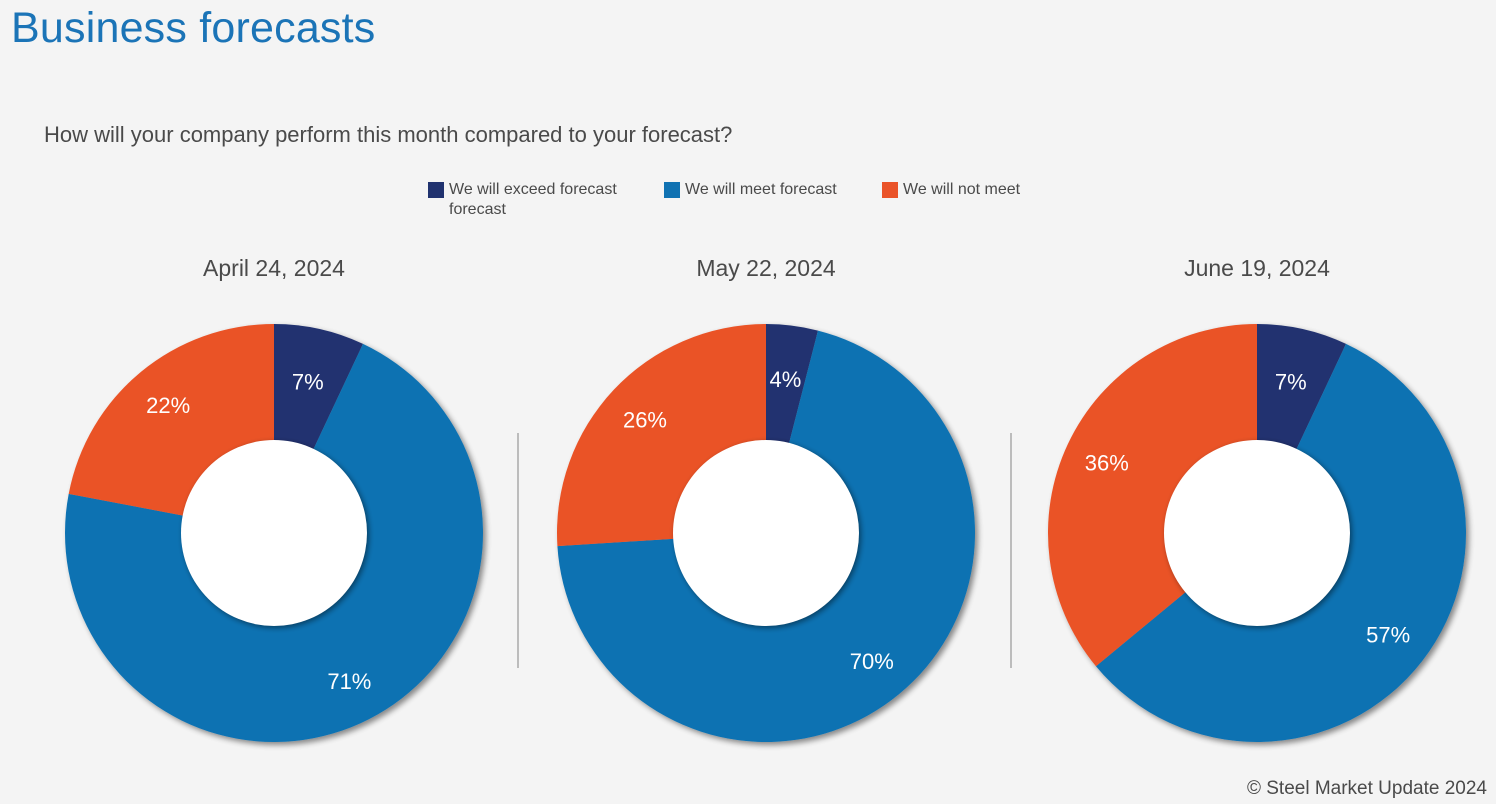 The image size is (1496, 804). I want to click on copyright-notice: © Steel Market Update 2024, so click(1366, 788).